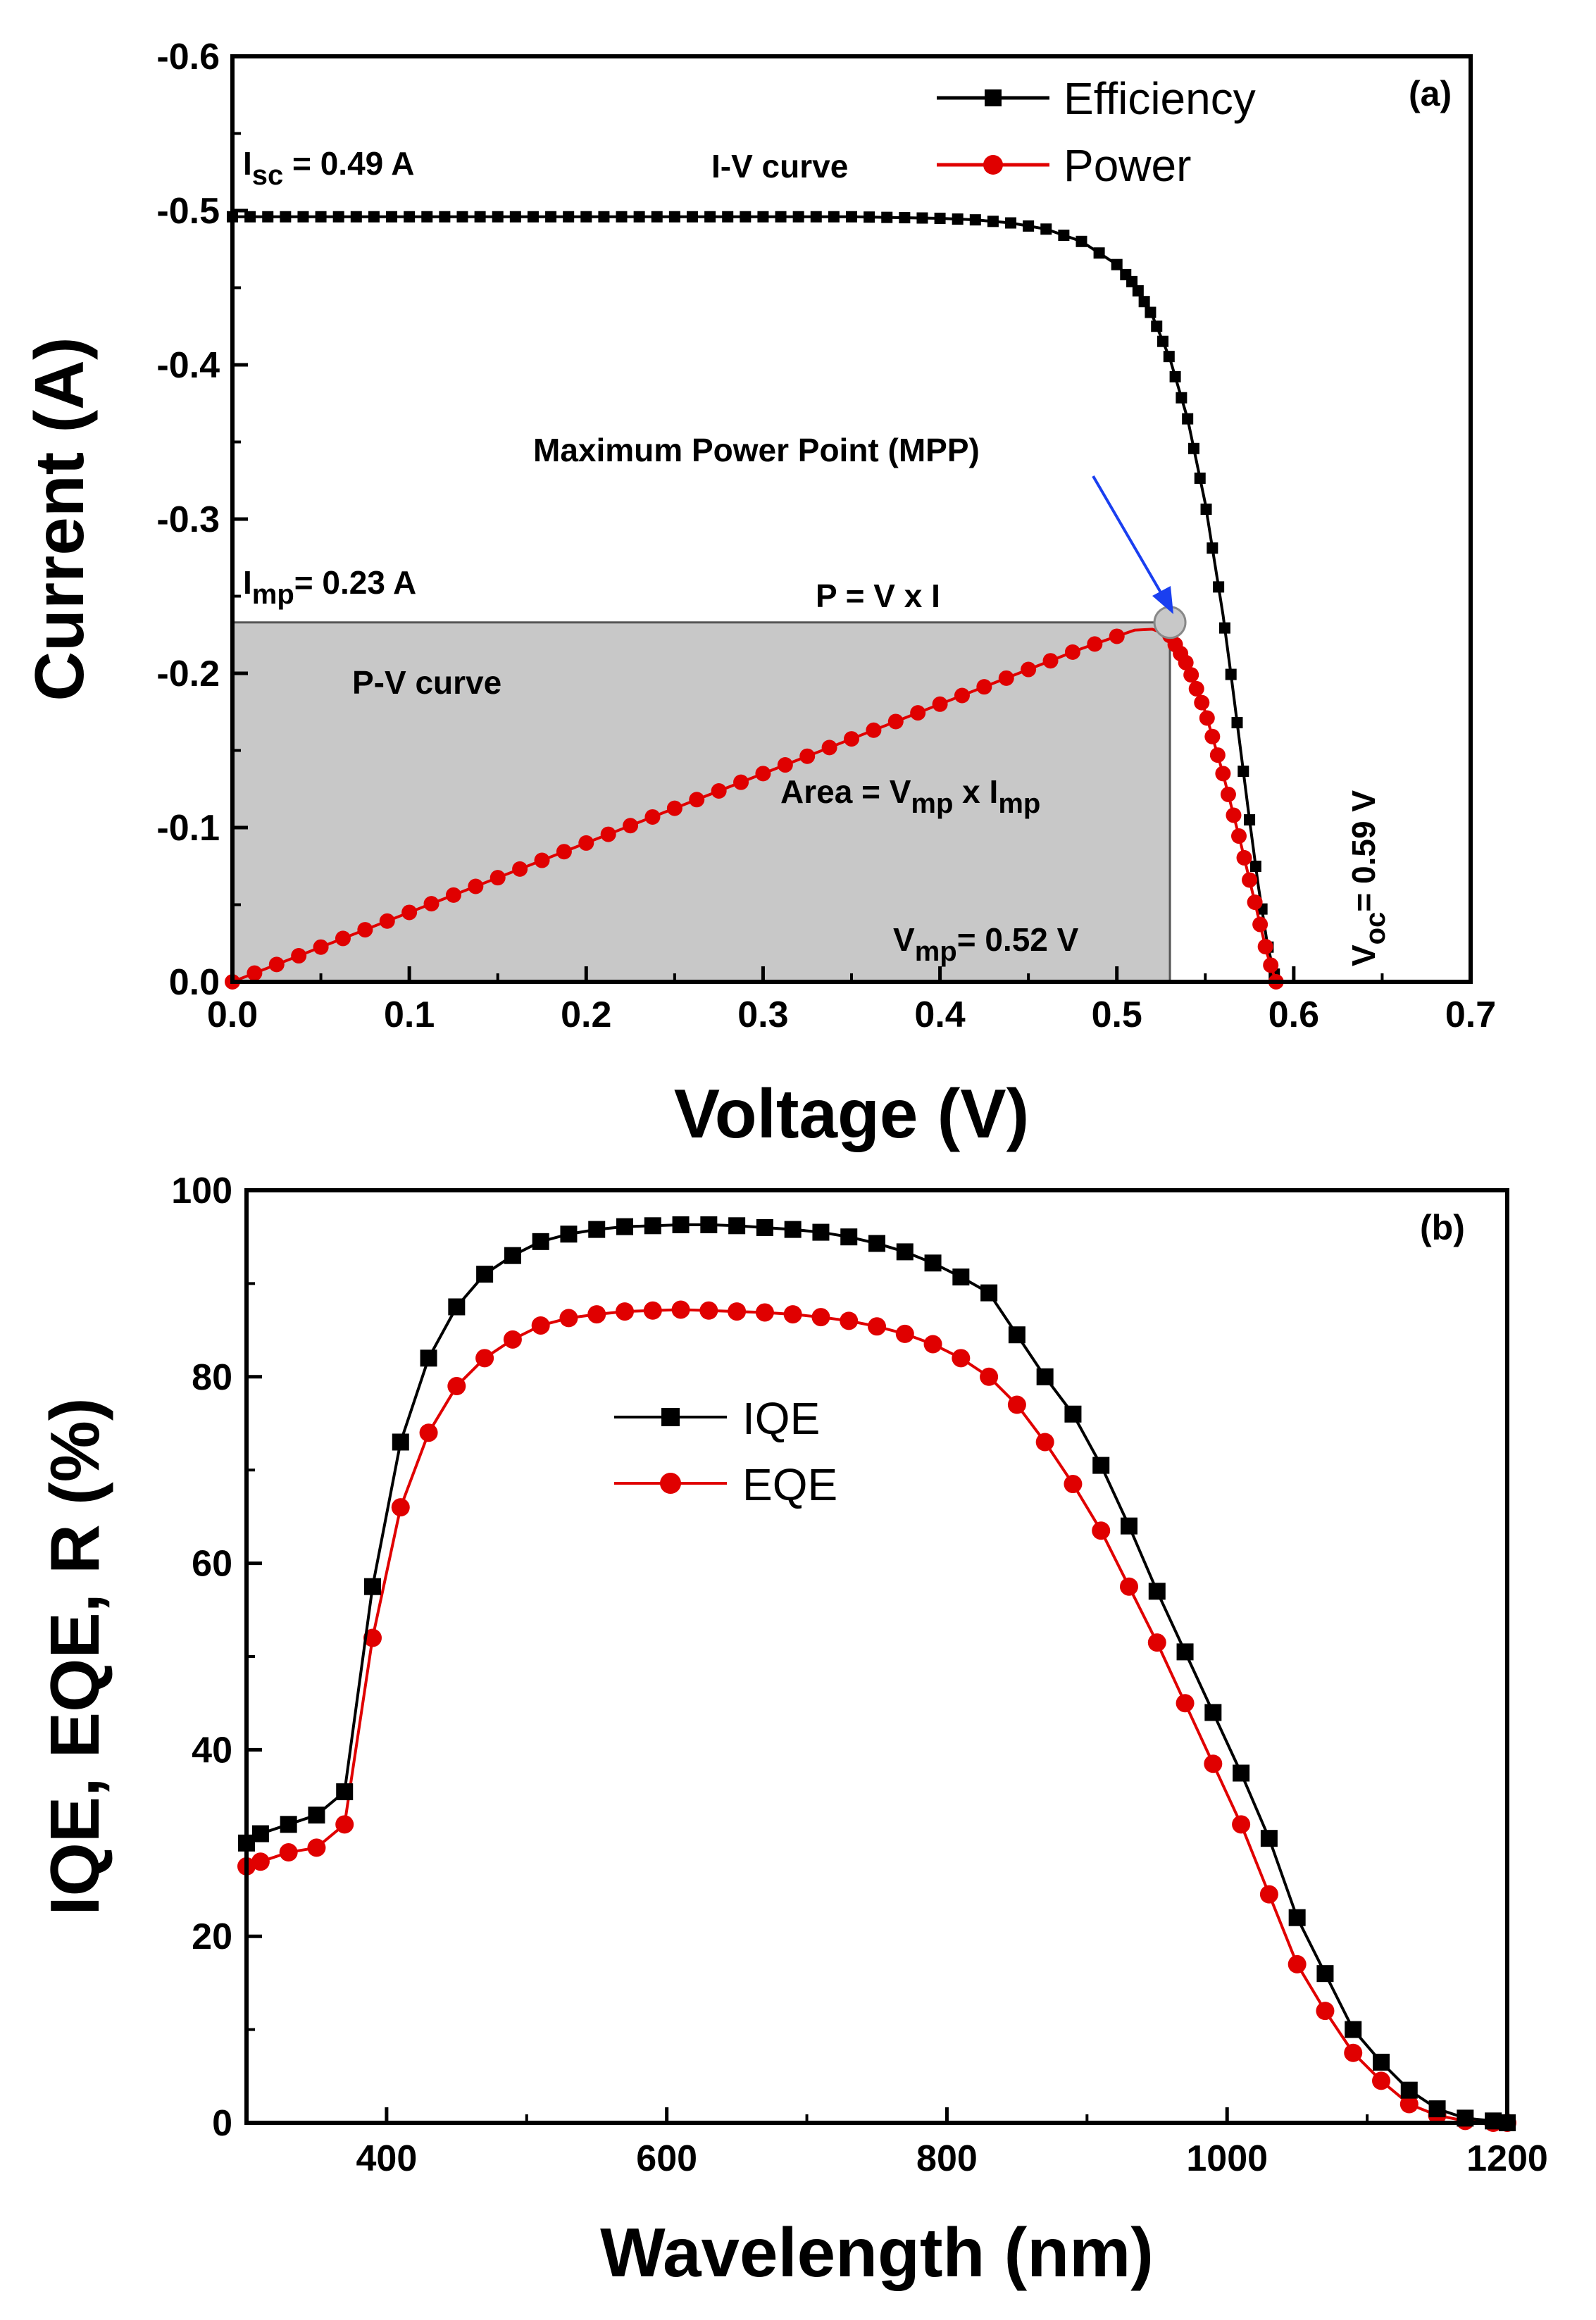 The image size is (1596, 2320). Describe the element at coordinates (201, 1191) in the screenshot. I see `y-tick-label: 100` at that location.